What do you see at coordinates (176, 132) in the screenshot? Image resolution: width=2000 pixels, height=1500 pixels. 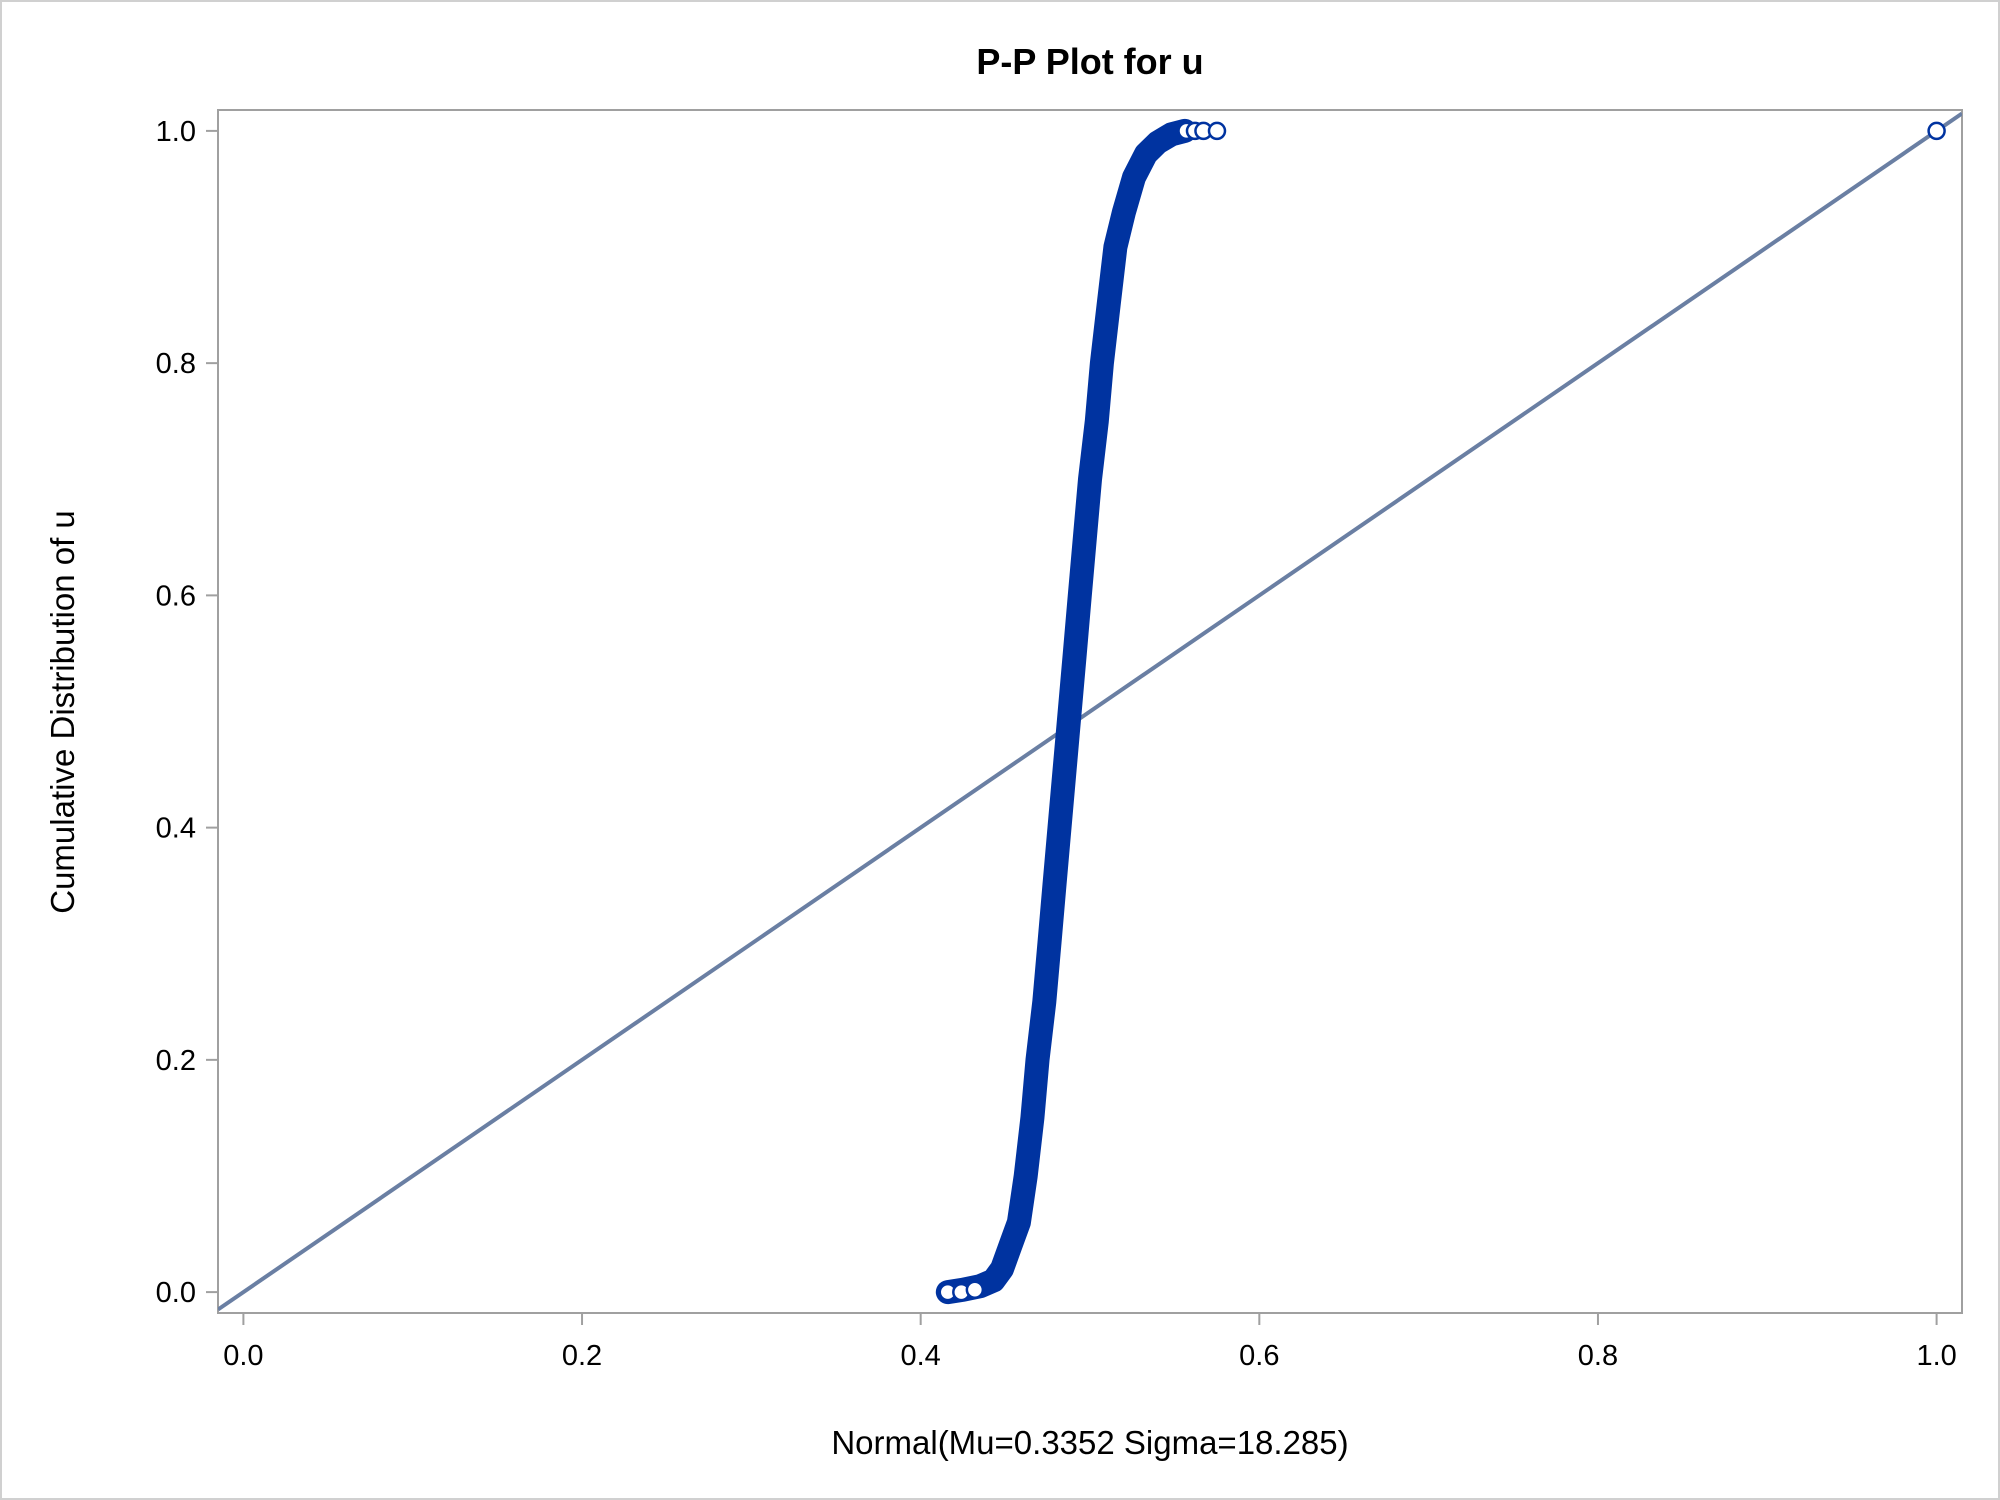 I see `y-tick-label: 1.0` at bounding box center [176, 132].